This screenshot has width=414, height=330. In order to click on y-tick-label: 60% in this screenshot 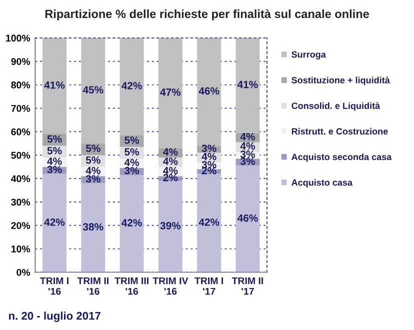, I will do `click(20, 132)`.